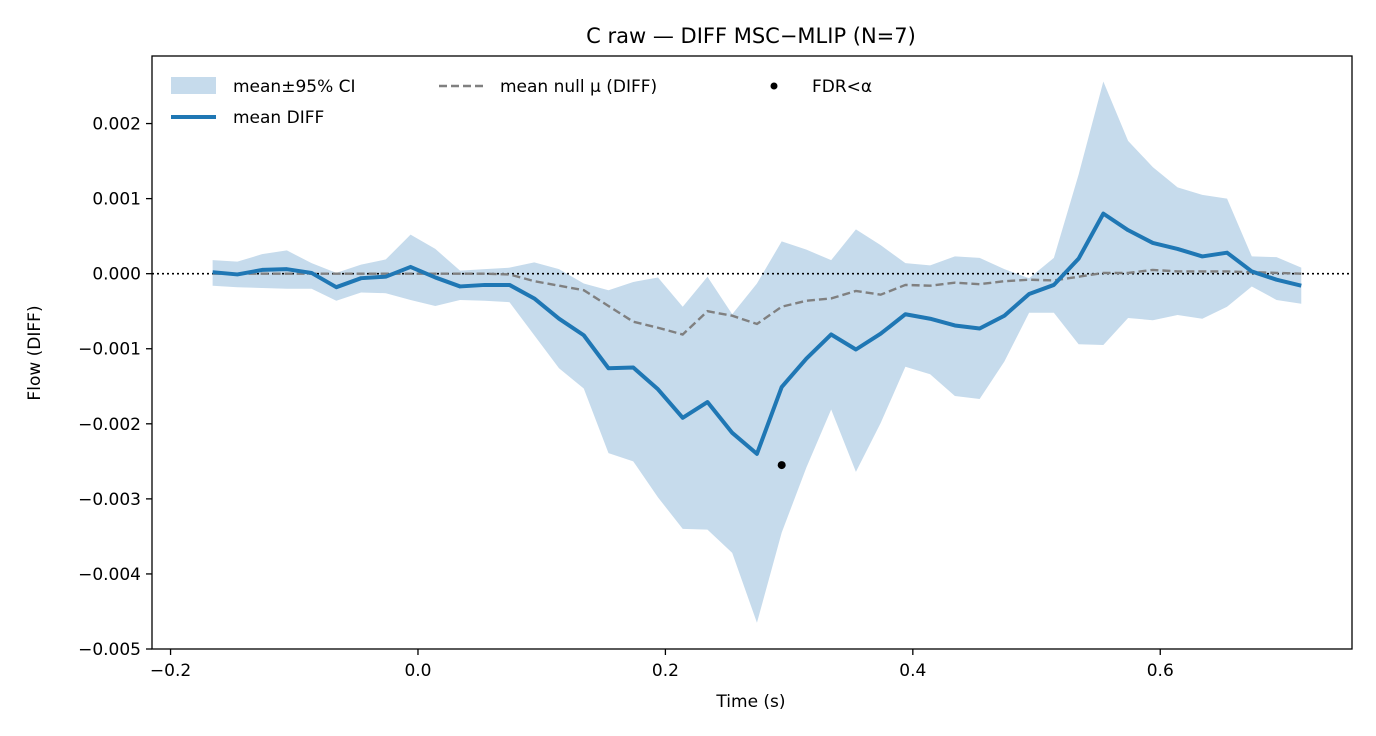  What do you see at coordinates (109, 500) in the screenshot?
I see `y-tick-label: −0.003` at bounding box center [109, 500].